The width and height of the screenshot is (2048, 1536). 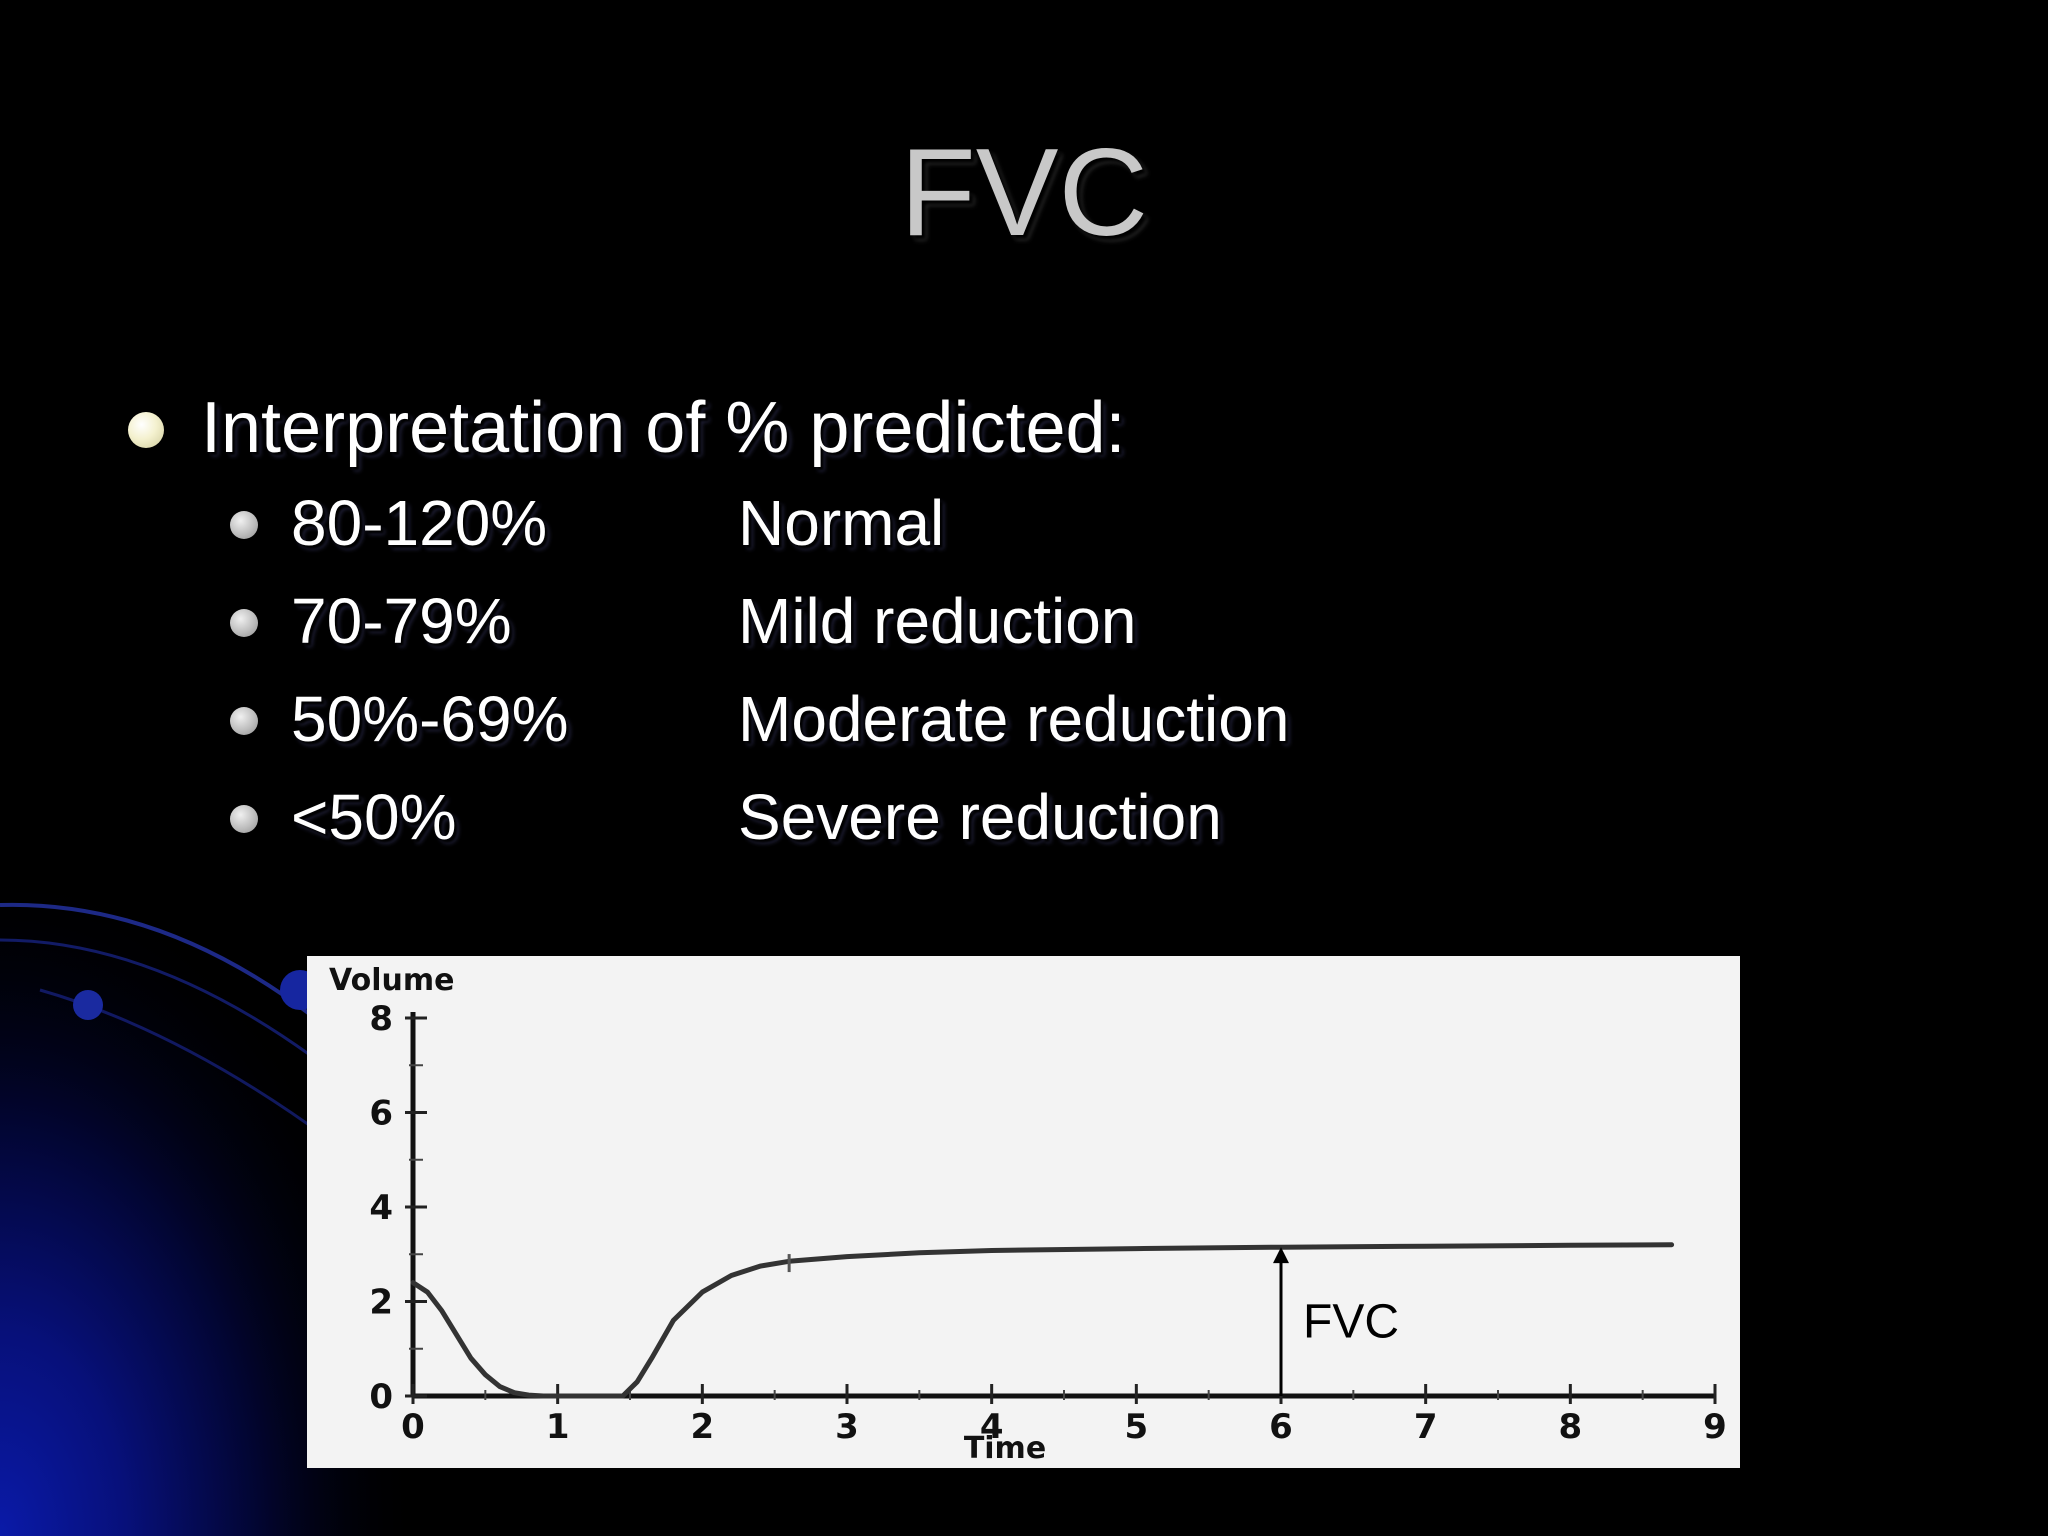 I want to click on y-tick-label: 6, so click(x=381, y=1114).